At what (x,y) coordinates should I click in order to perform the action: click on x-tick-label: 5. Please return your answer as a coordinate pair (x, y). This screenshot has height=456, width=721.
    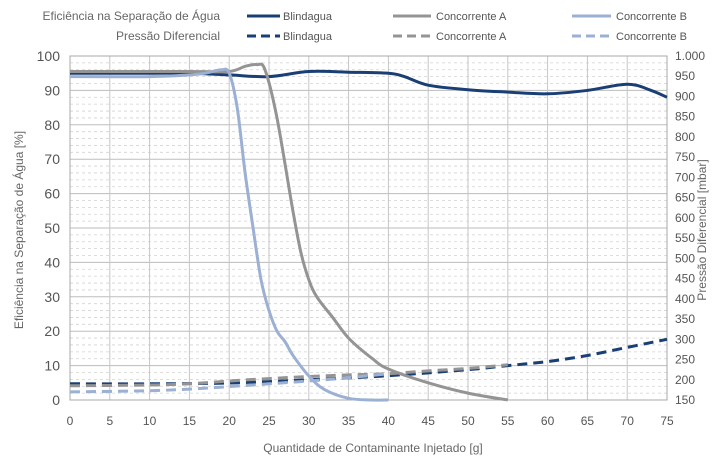
    Looking at the image, I should click on (109, 421).